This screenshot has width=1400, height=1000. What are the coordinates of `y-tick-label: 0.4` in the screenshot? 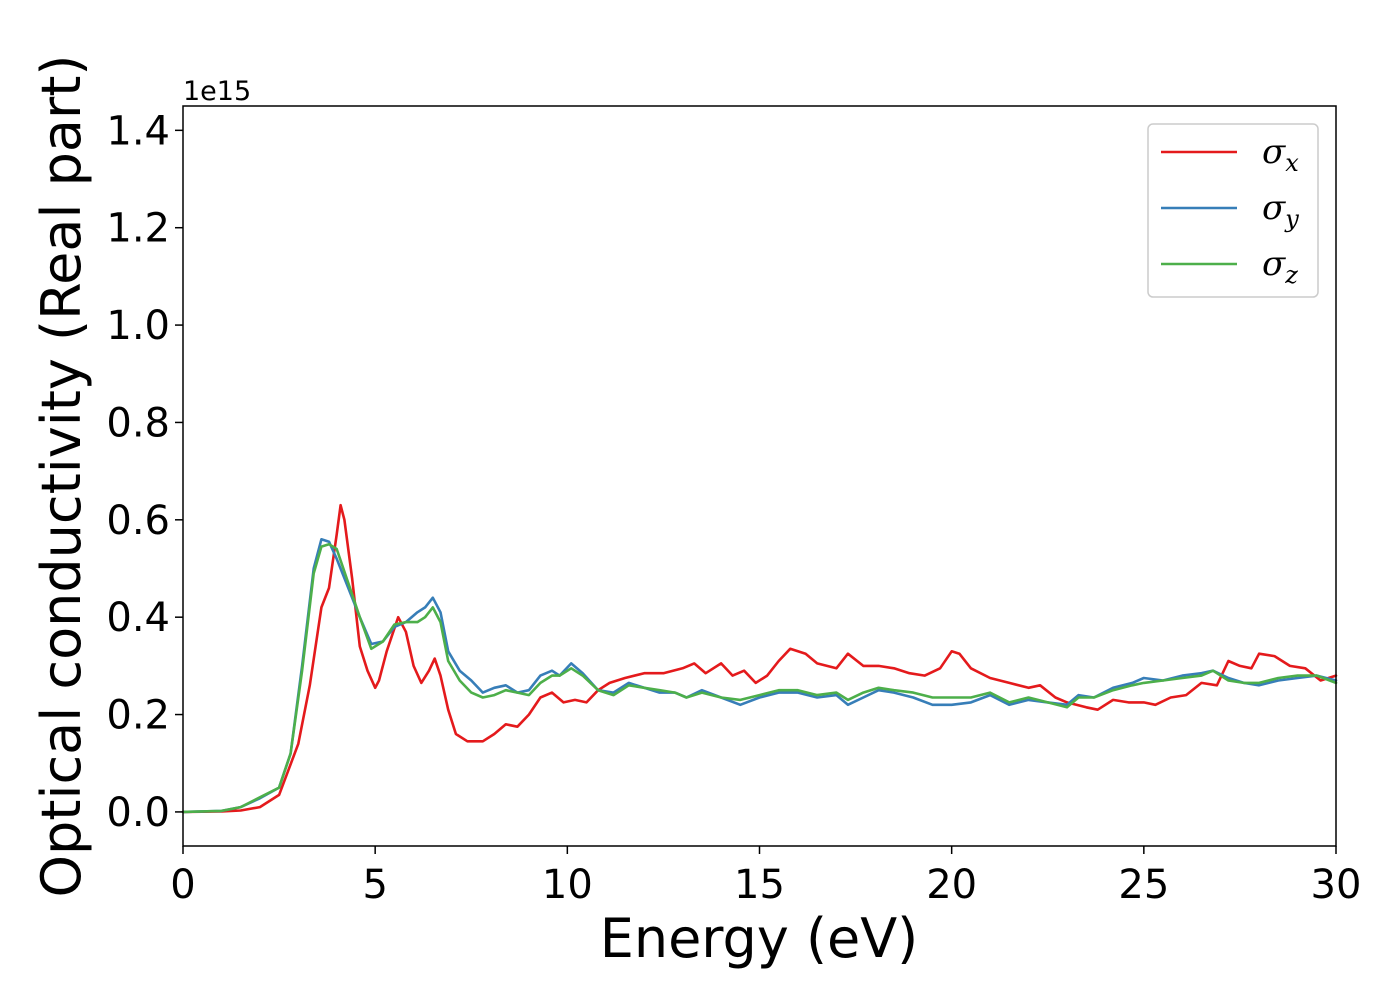 It's located at (138, 618).